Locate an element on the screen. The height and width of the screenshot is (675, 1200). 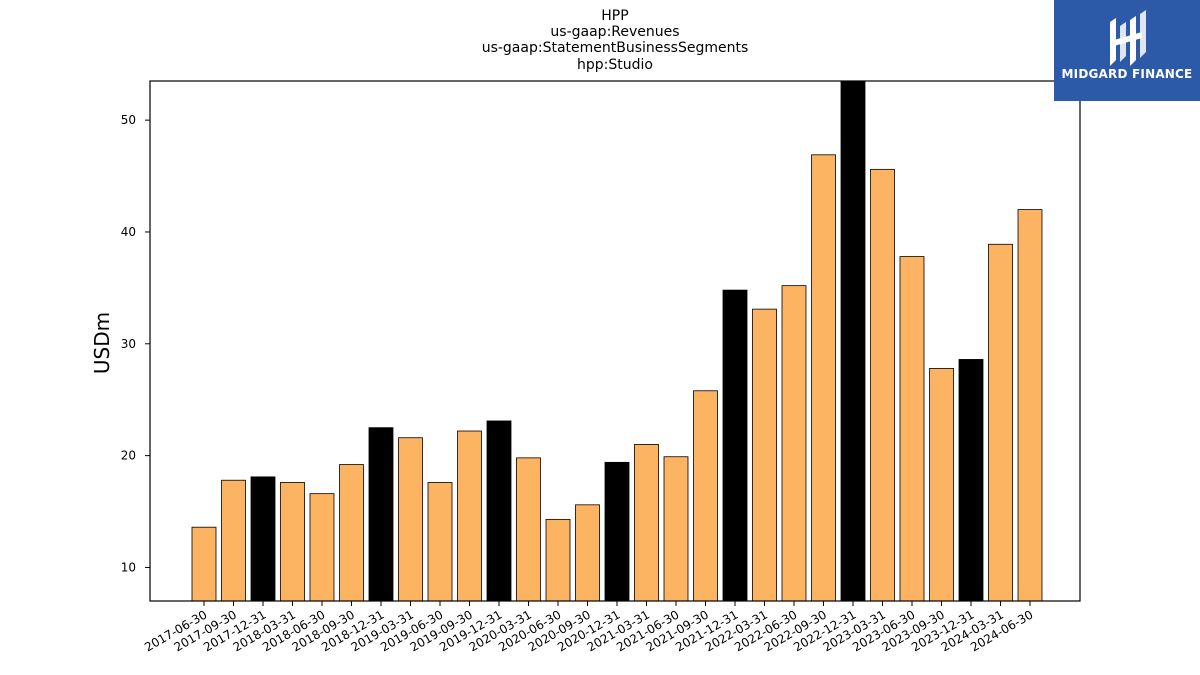
y-tick-label: 20 is located at coordinates (128, 456).